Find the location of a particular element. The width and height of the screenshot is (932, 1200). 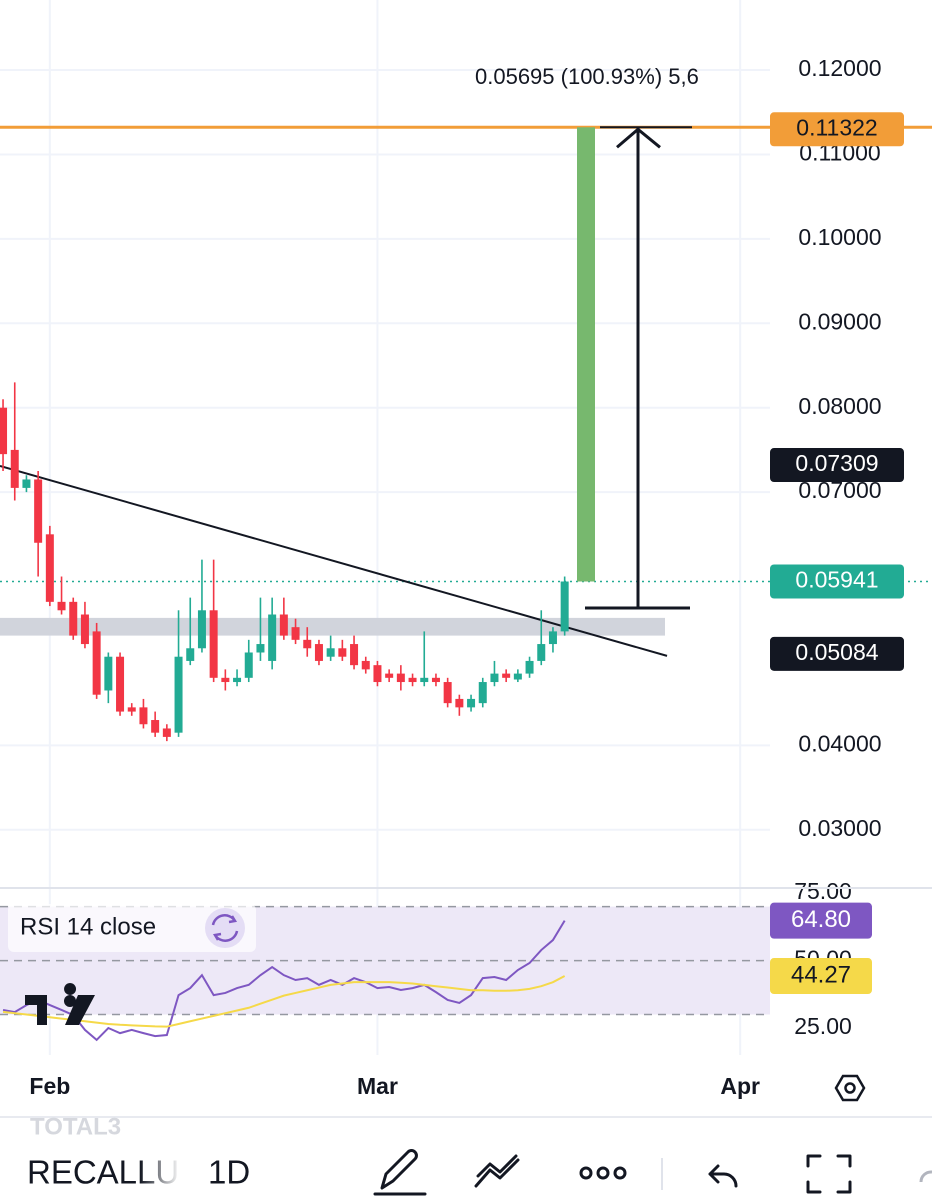

support-zone is located at coordinates (332, 626).